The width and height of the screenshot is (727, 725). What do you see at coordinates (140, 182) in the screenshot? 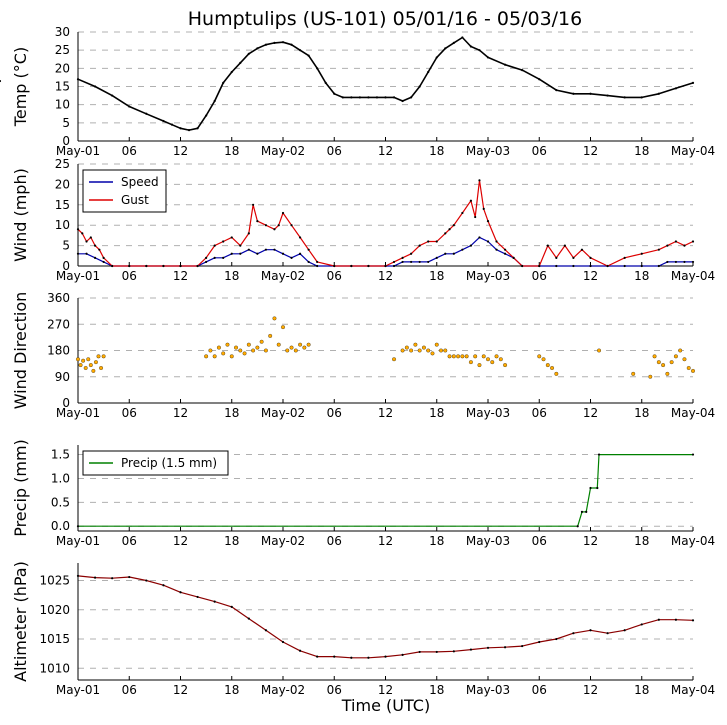
I see `legend-label: Speed` at bounding box center [140, 182].